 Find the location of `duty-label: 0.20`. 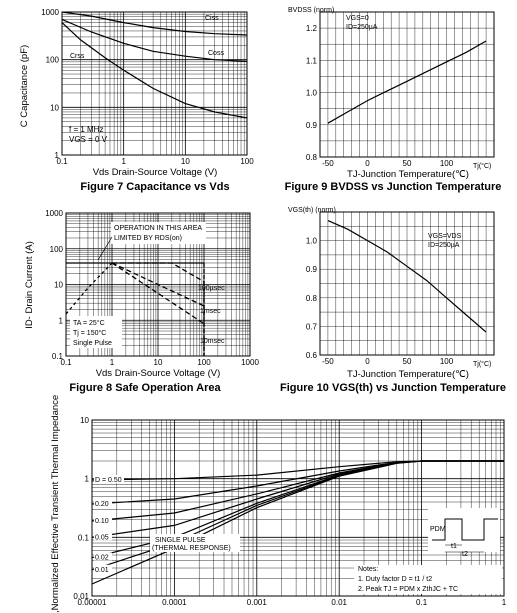

duty-label: 0.20 is located at coordinates (102, 504).